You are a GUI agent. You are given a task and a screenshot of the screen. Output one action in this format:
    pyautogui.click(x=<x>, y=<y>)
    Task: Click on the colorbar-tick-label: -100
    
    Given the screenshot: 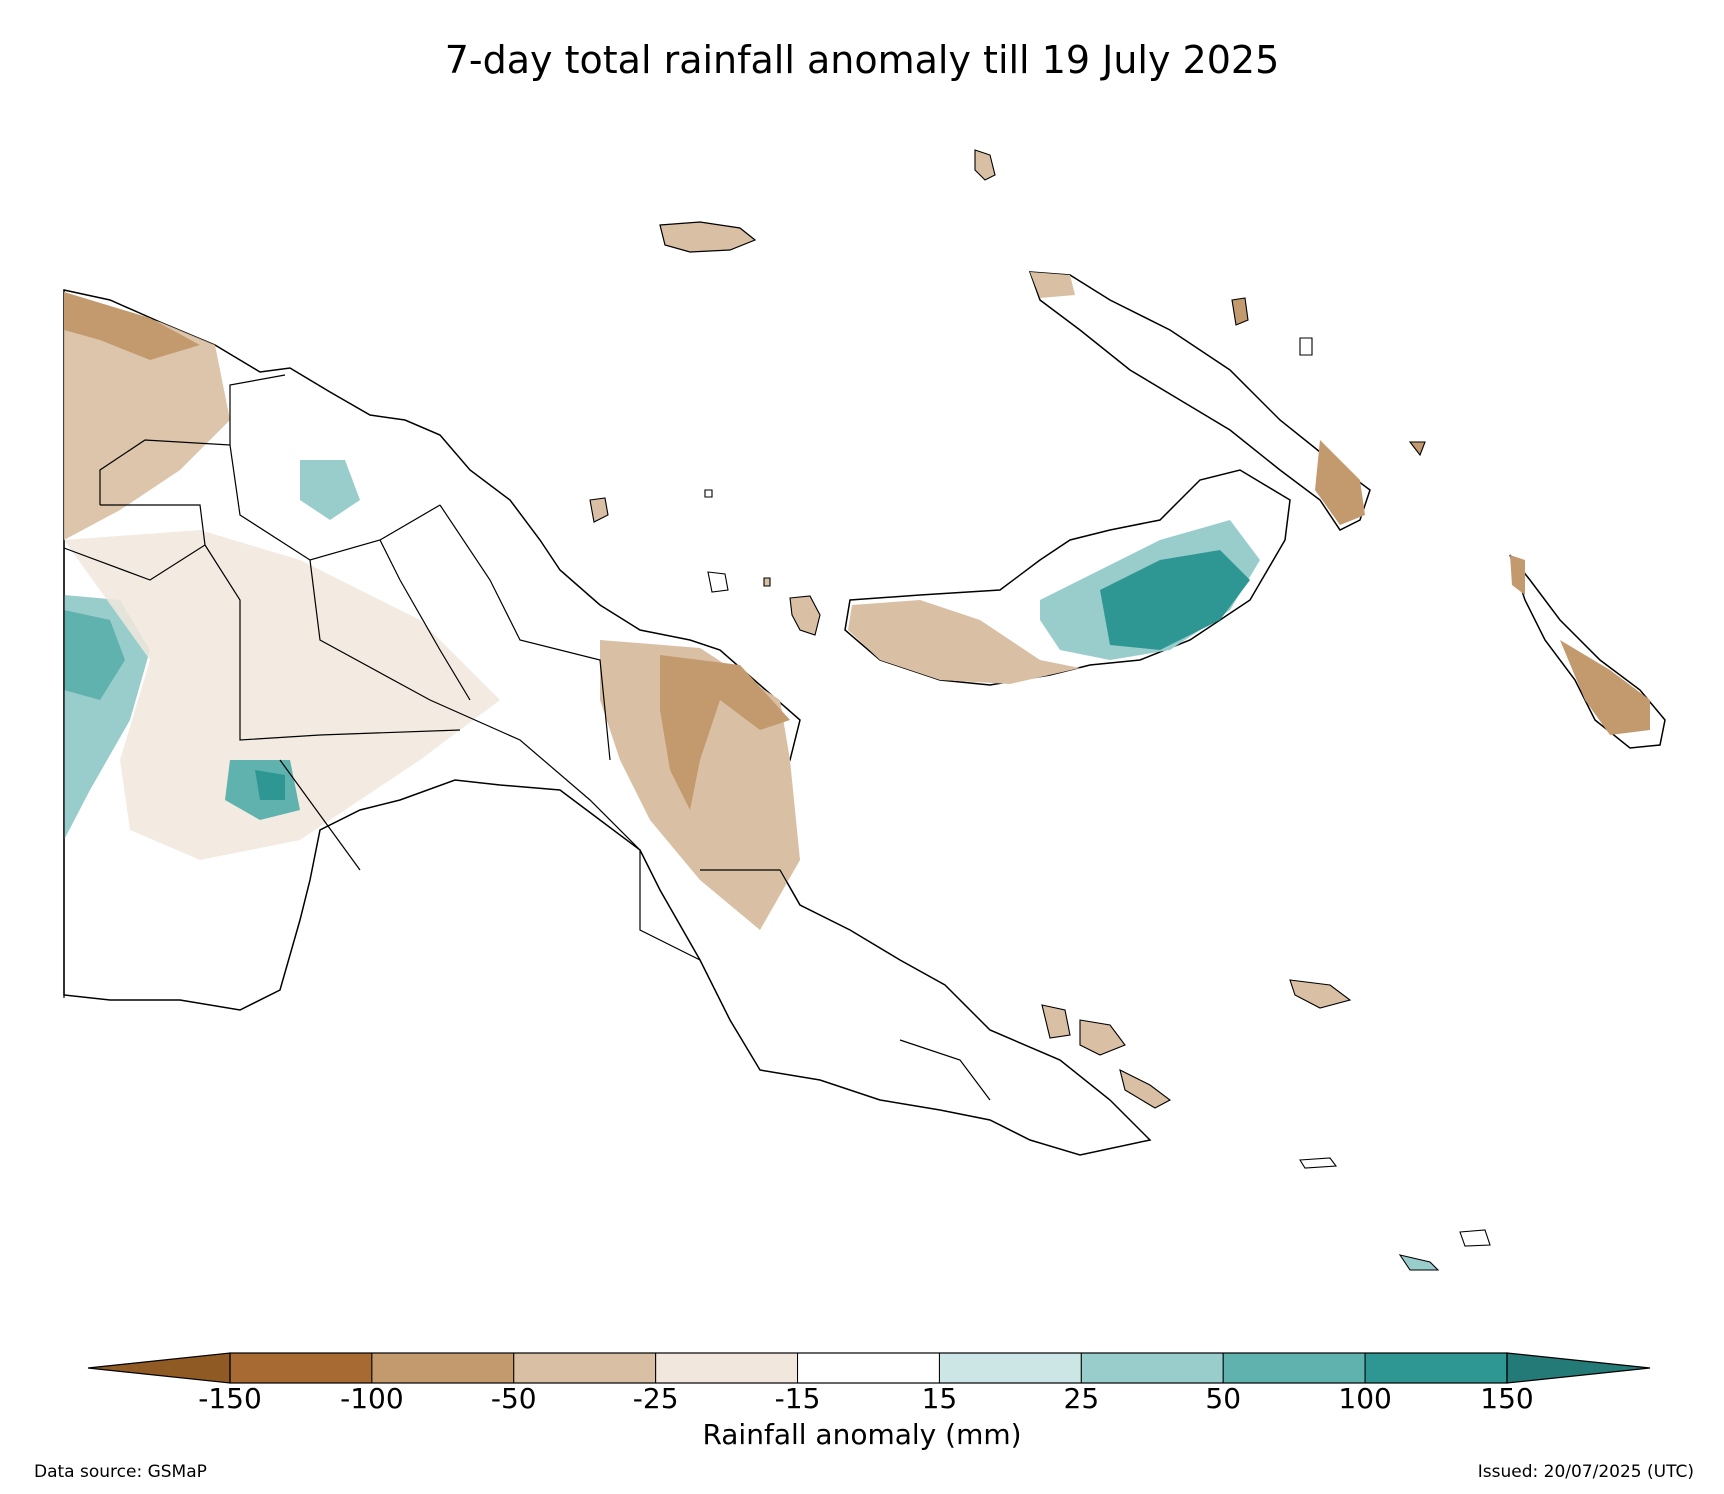 What is the action you would take?
    pyautogui.click(x=372, y=1398)
    